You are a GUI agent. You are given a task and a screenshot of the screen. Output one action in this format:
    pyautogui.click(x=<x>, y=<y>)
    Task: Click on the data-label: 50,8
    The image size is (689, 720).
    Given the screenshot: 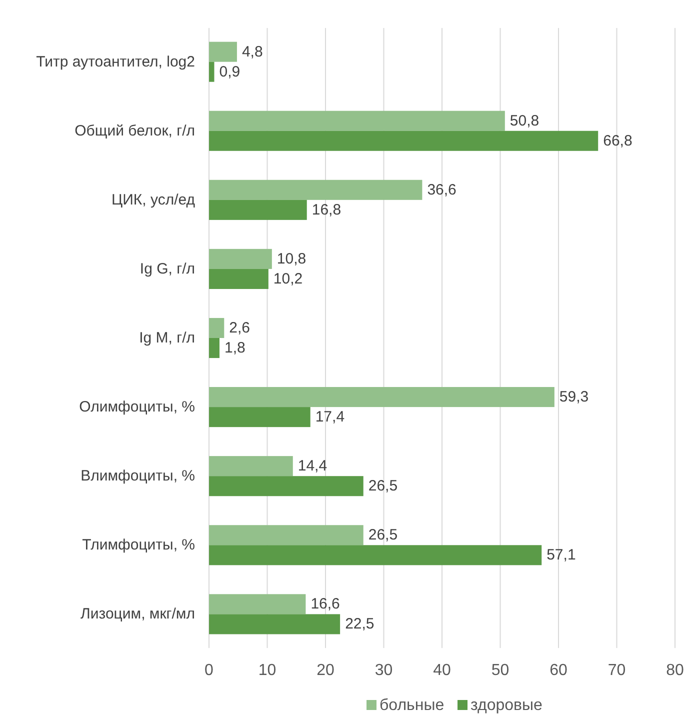 What is the action you would take?
    pyautogui.click(x=525, y=121)
    